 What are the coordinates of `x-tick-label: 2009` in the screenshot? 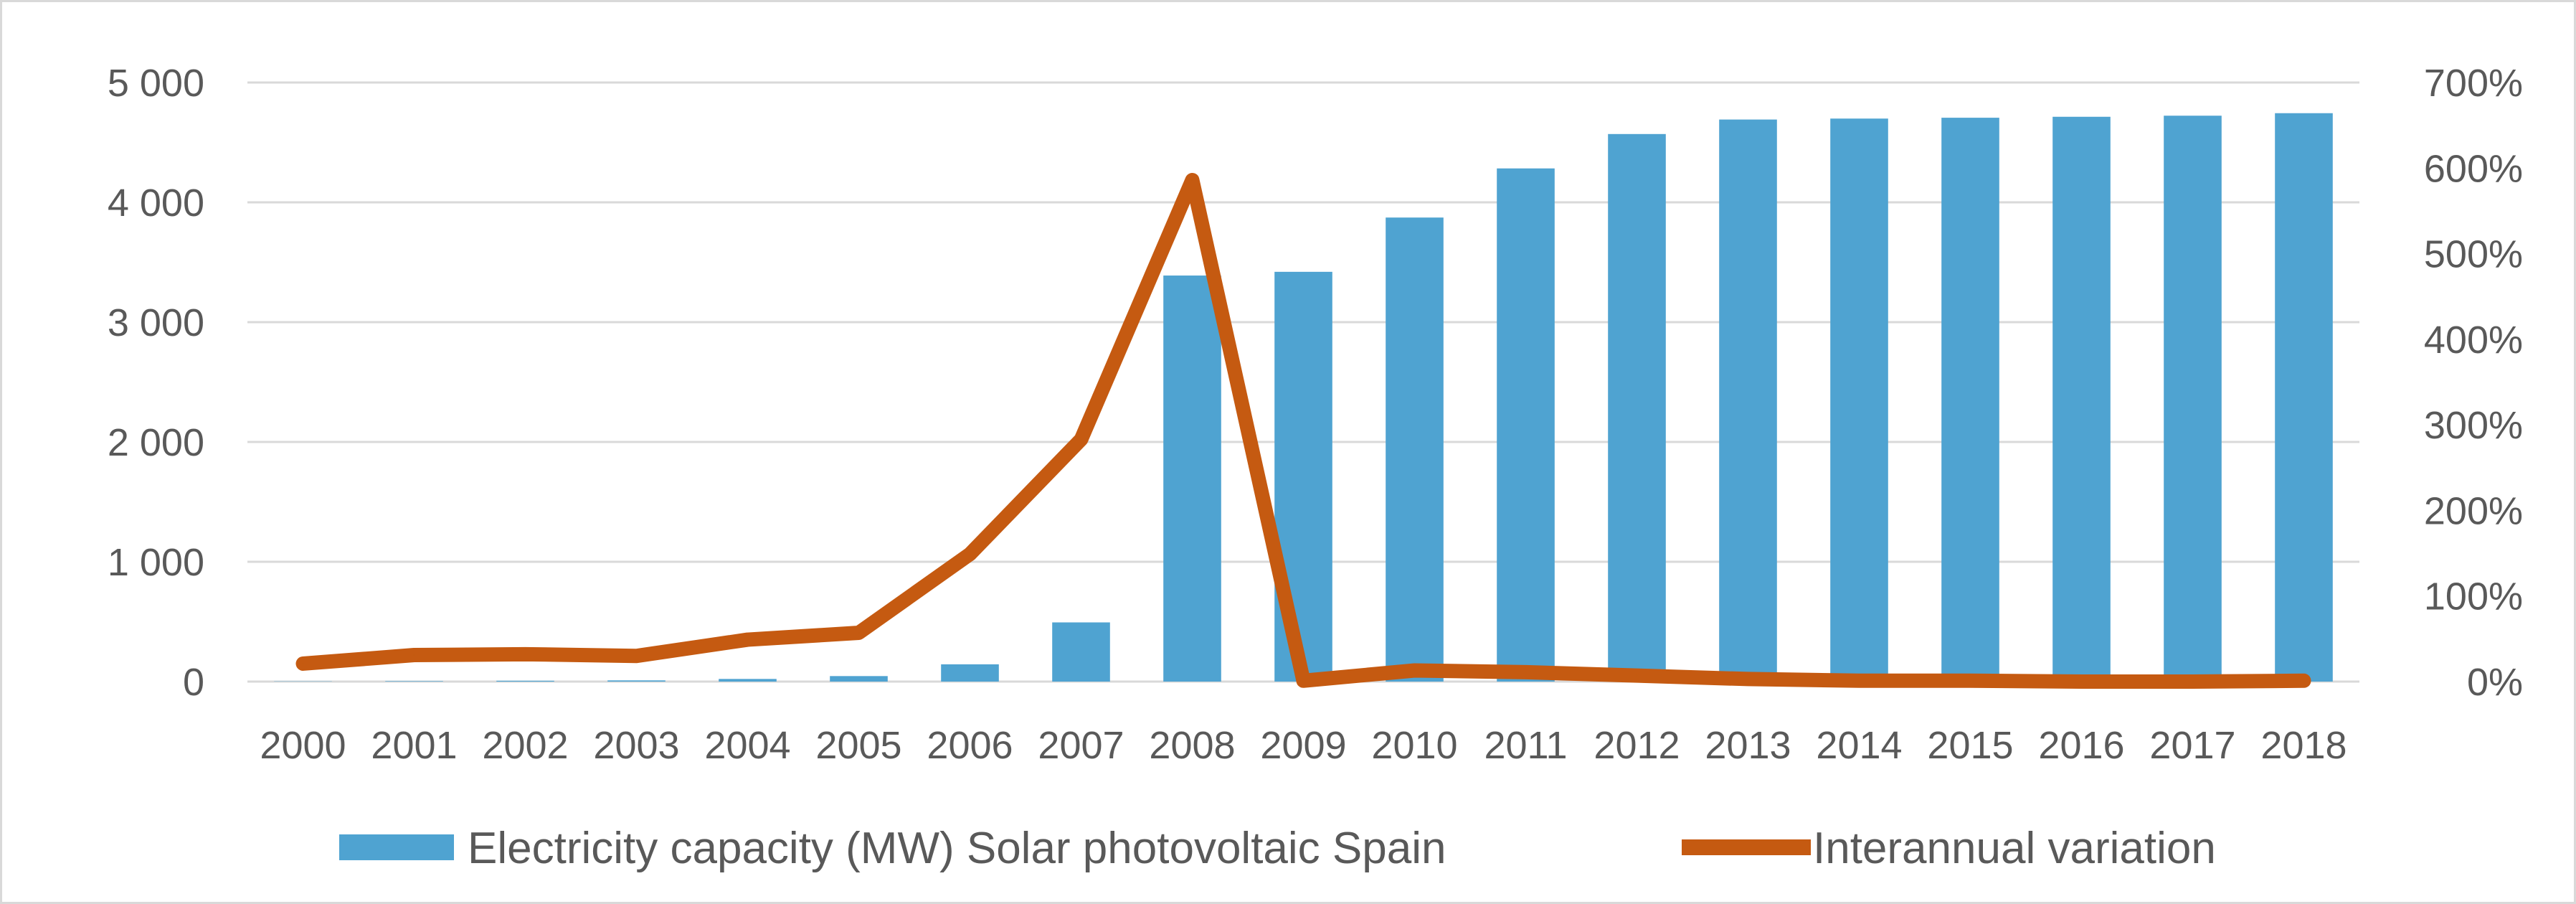 It's located at (1303, 745).